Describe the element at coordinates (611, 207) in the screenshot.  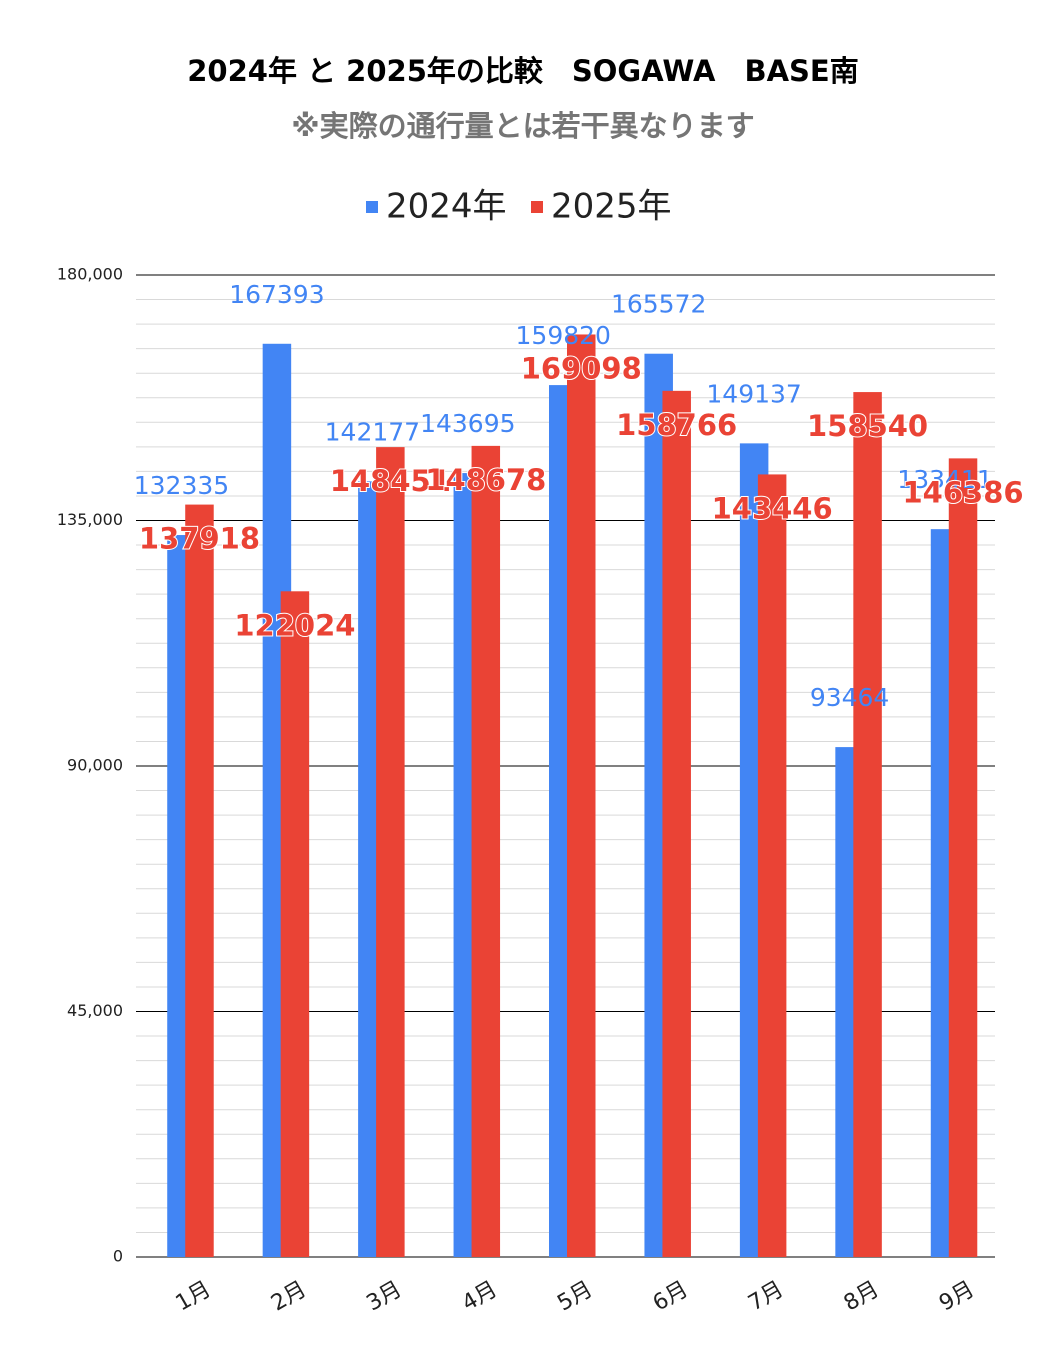
I see `legend-label: 2025年` at that location.